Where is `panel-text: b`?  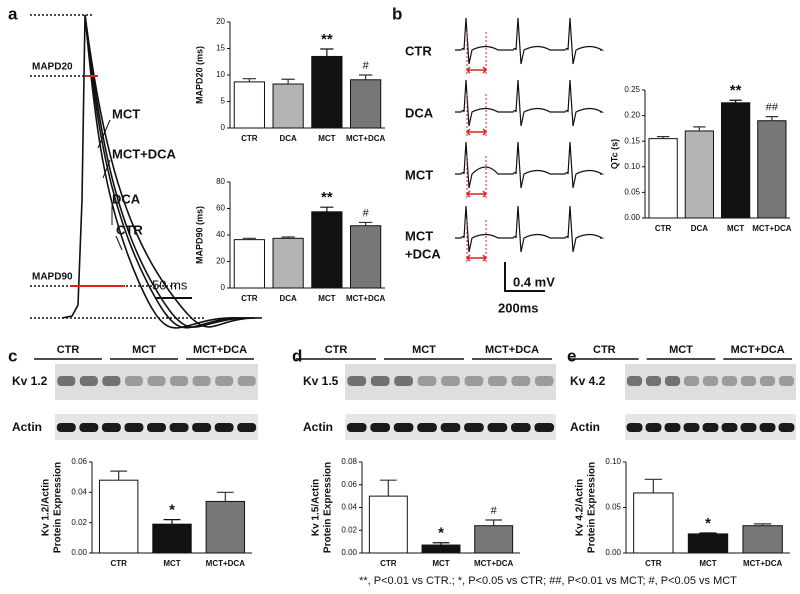 panel-text: b is located at coordinates (397, 13).